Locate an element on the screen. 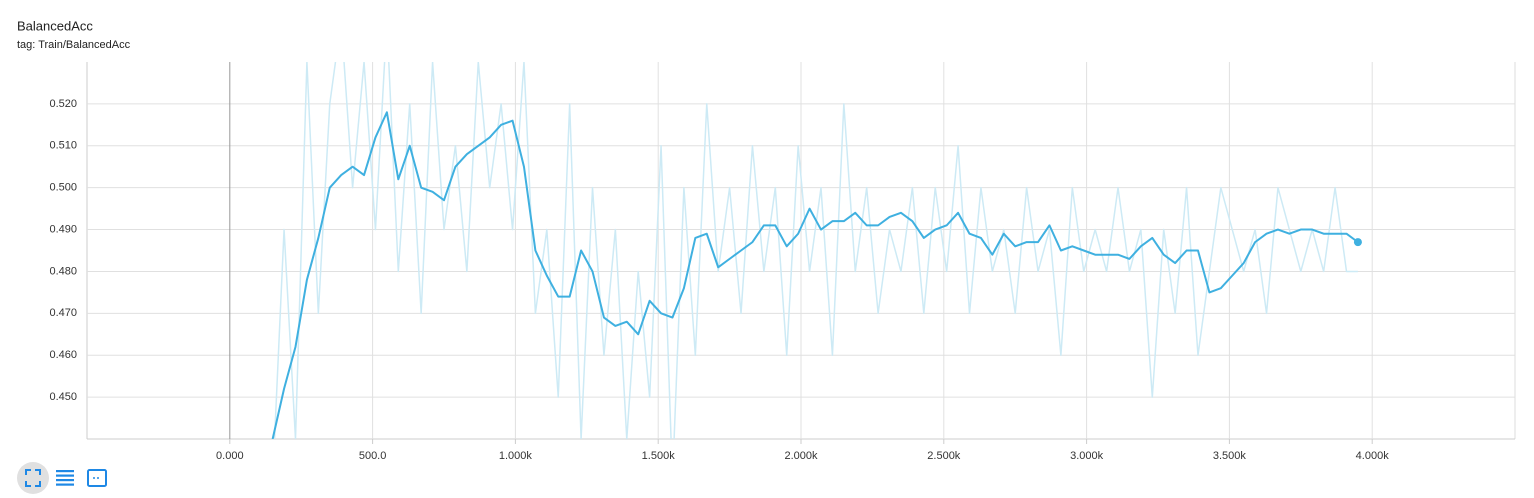 Image resolution: width=1534 pixels, height=498 pixels. y-tick-label: 0.480 is located at coordinates (63, 271).